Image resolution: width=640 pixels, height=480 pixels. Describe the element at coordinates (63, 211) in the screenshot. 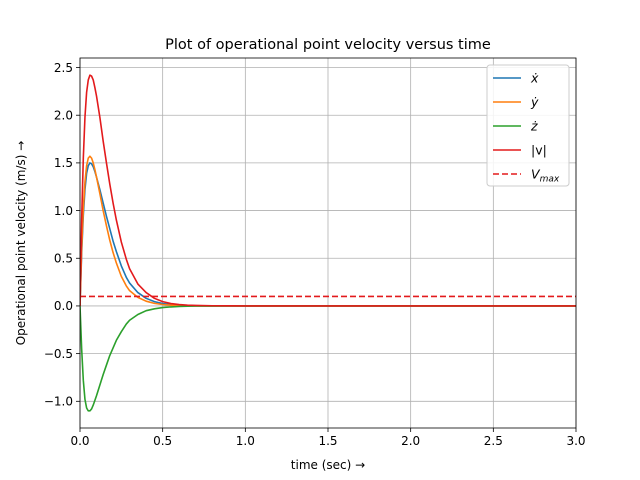

I see `y-tick-label: 1.0` at that location.